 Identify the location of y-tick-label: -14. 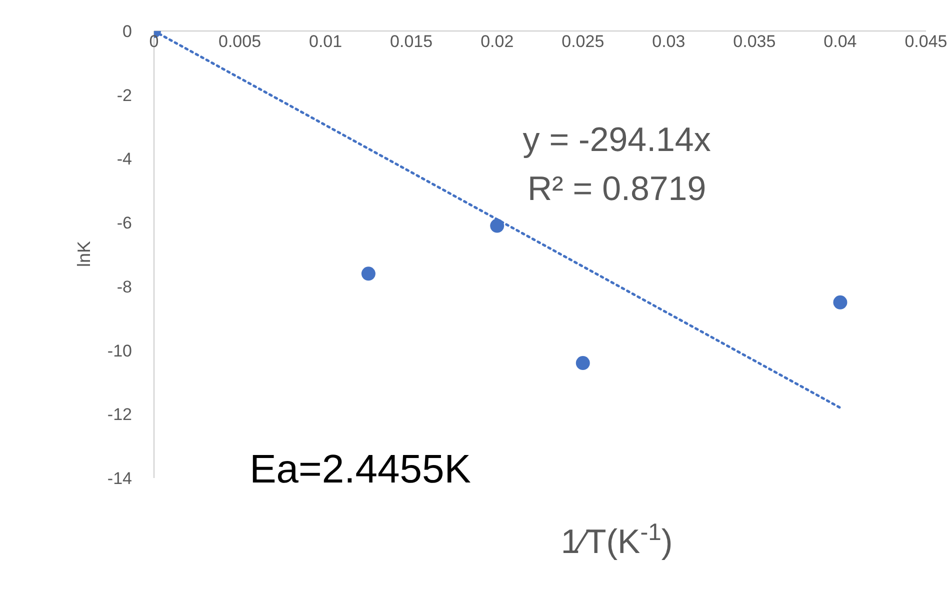
(119, 478).